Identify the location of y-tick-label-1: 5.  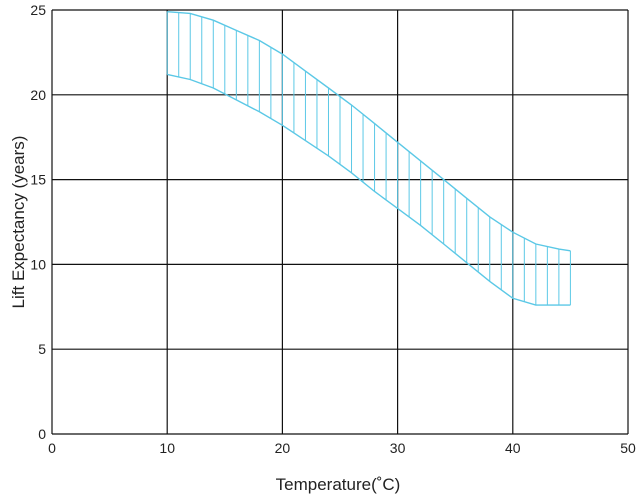
(42, 349).